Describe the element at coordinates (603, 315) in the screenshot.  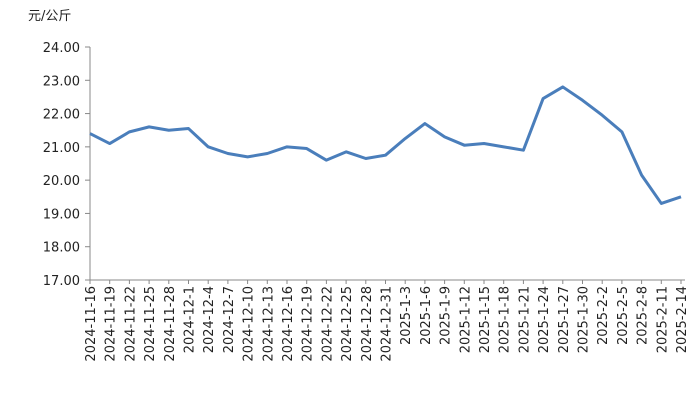
I see `x-tick-label: 2025-2-2` at that location.